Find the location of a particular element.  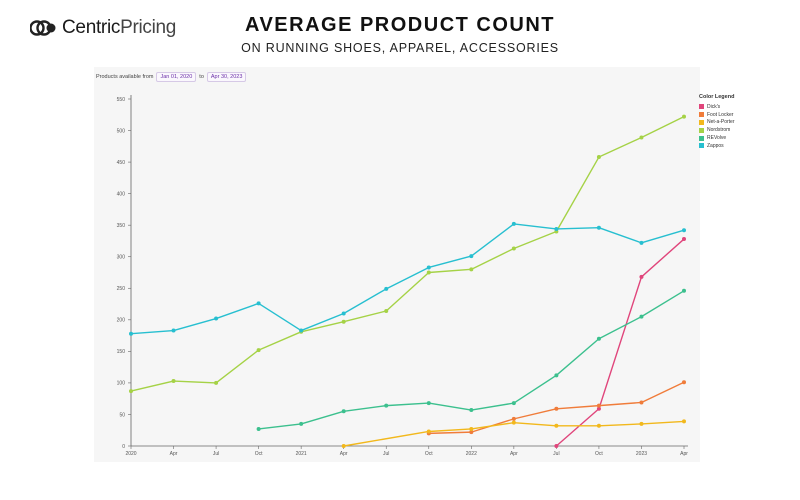

x-tick-label: Jul is located at coordinates (216, 454).